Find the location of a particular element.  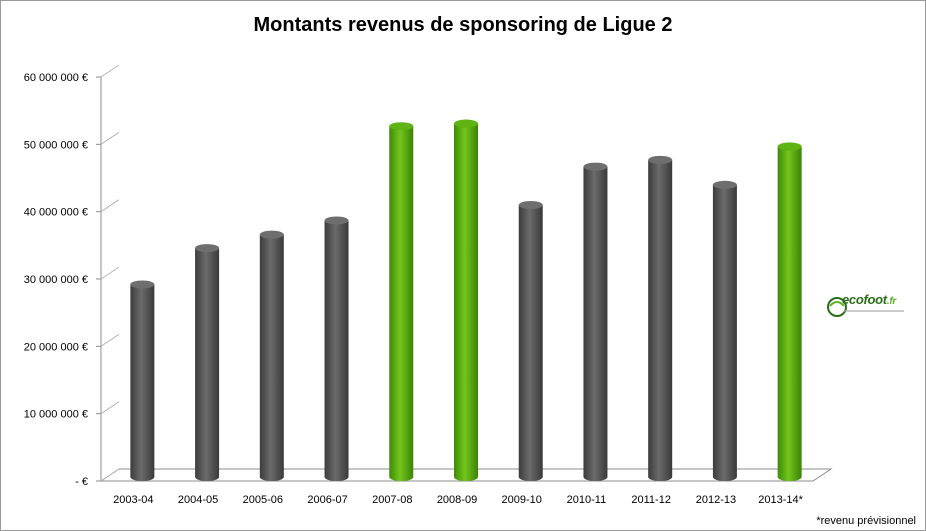

x-tick-label: 2011-12 is located at coordinates (651, 500).